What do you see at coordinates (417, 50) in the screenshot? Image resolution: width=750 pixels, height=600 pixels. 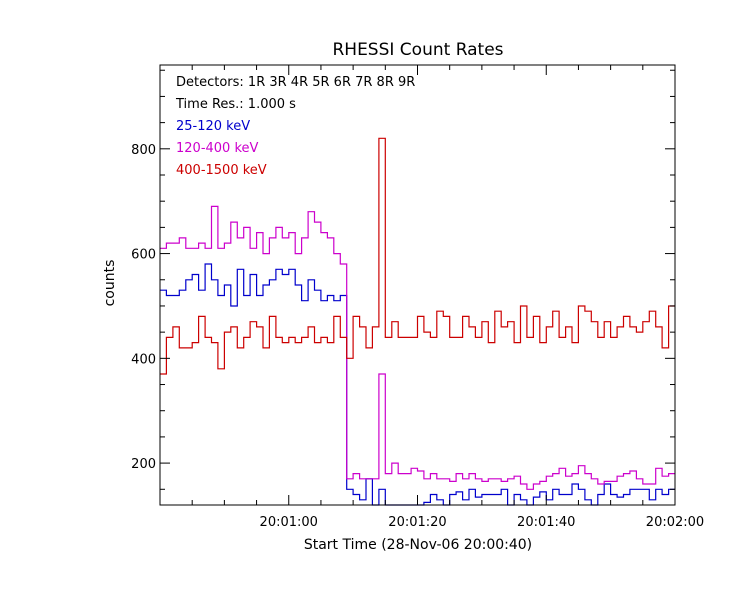 I see `chart-title: RHESSI Count Rates` at bounding box center [417, 50].